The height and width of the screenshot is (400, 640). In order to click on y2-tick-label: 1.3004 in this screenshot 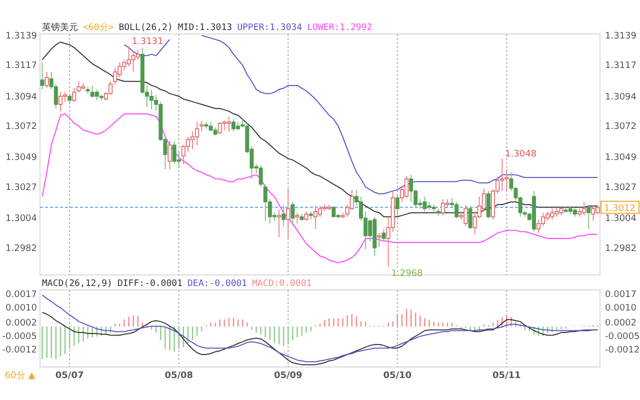, I will do `click(621, 219)`.